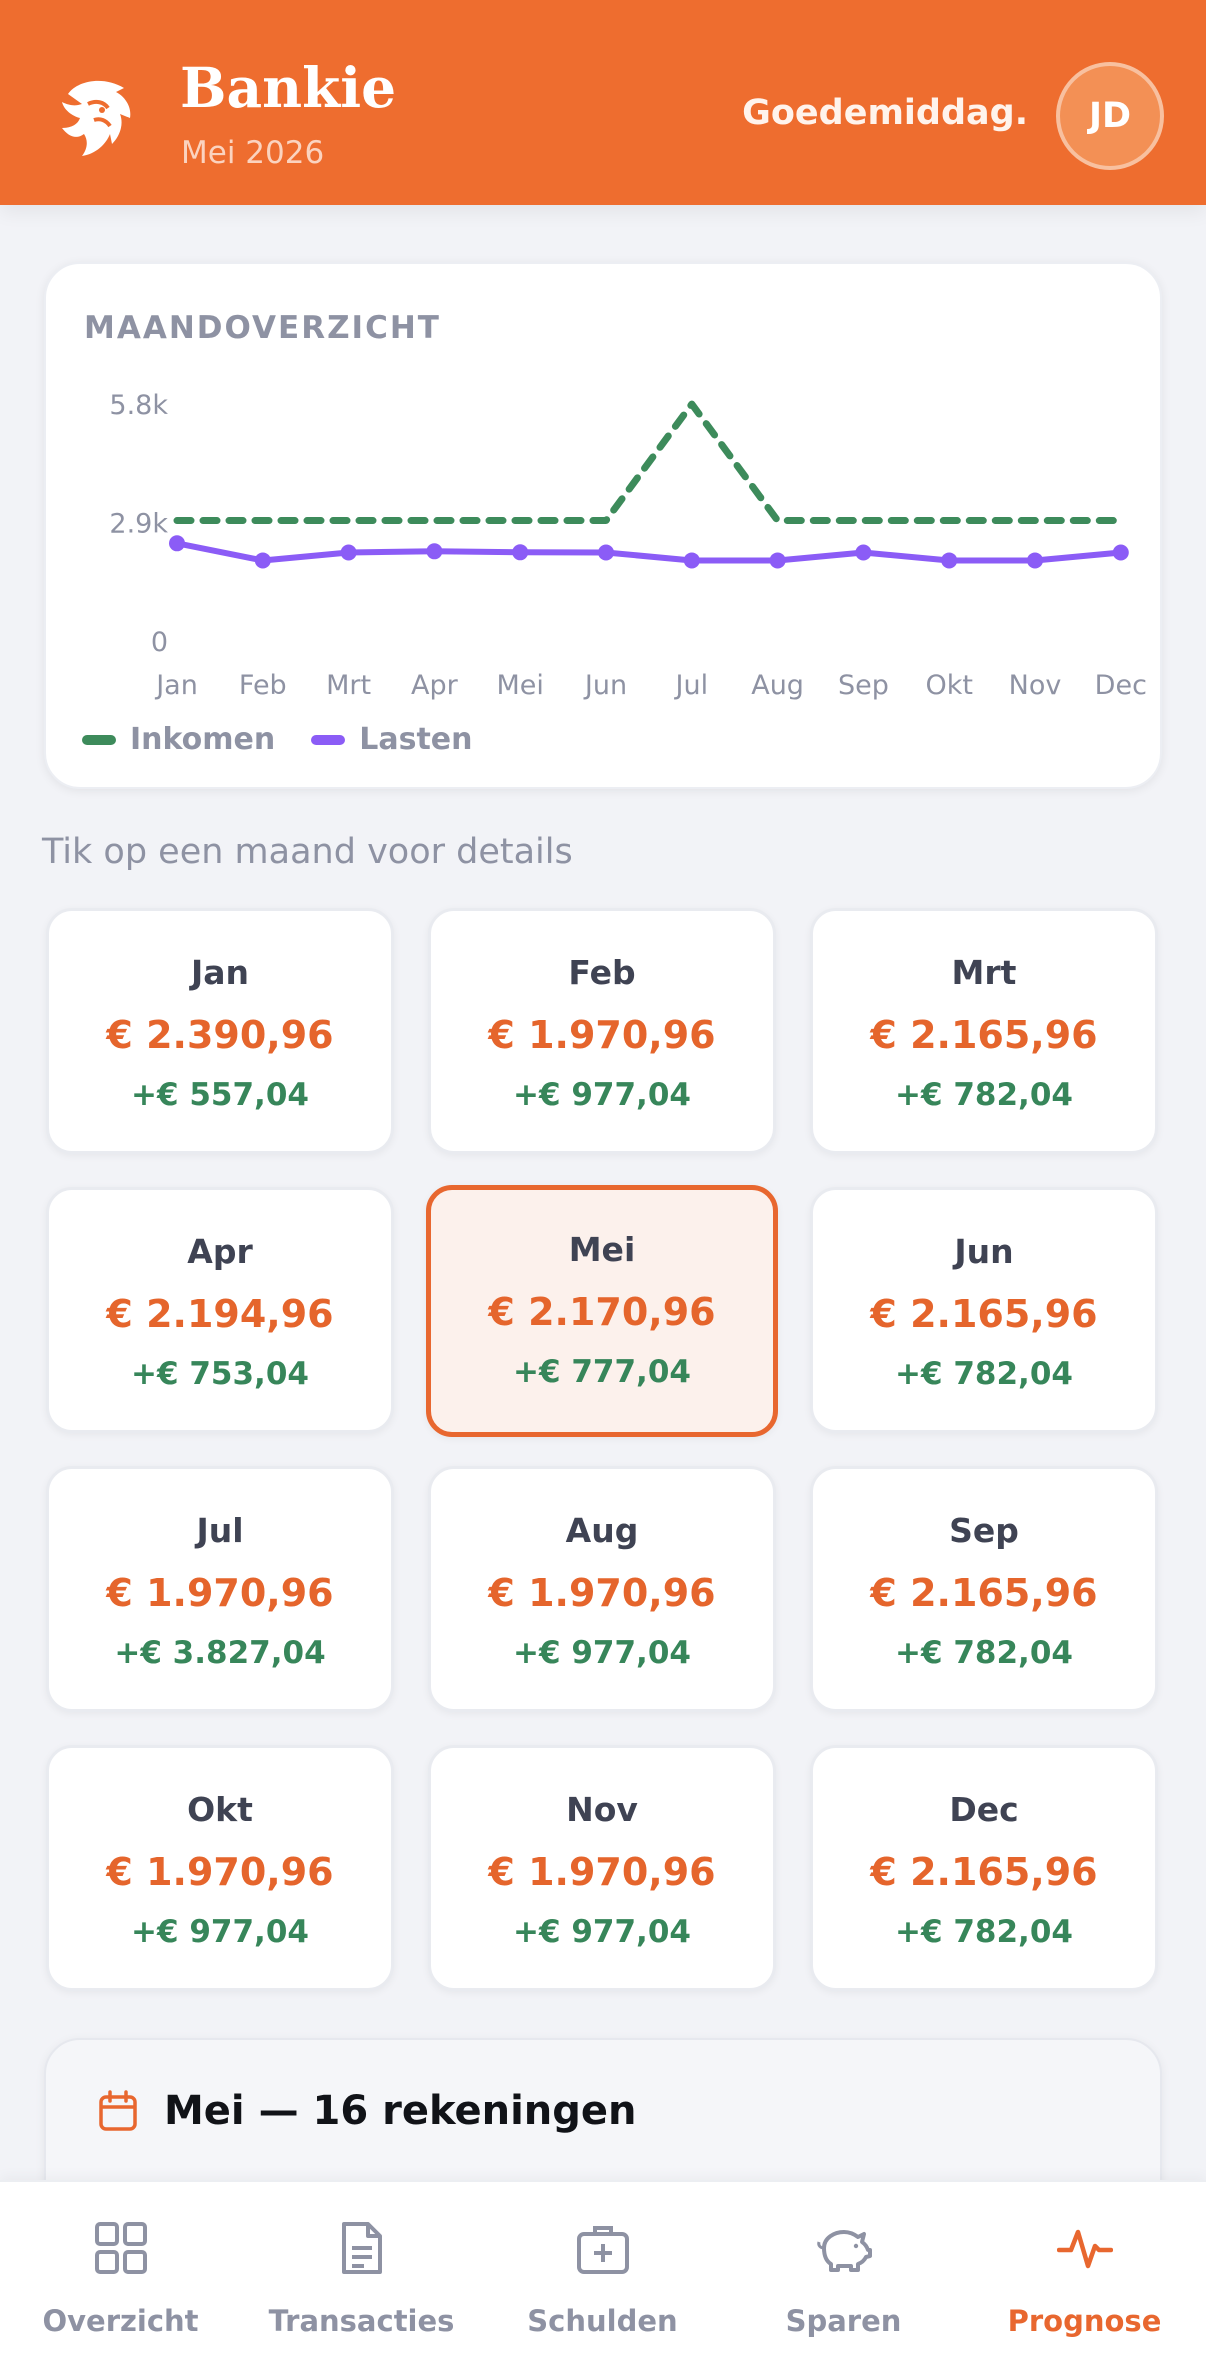 The height and width of the screenshot is (2377, 1206). Describe the element at coordinates (777, 685) in the screenshot. I see `x-tick-label: Aug` at that location.